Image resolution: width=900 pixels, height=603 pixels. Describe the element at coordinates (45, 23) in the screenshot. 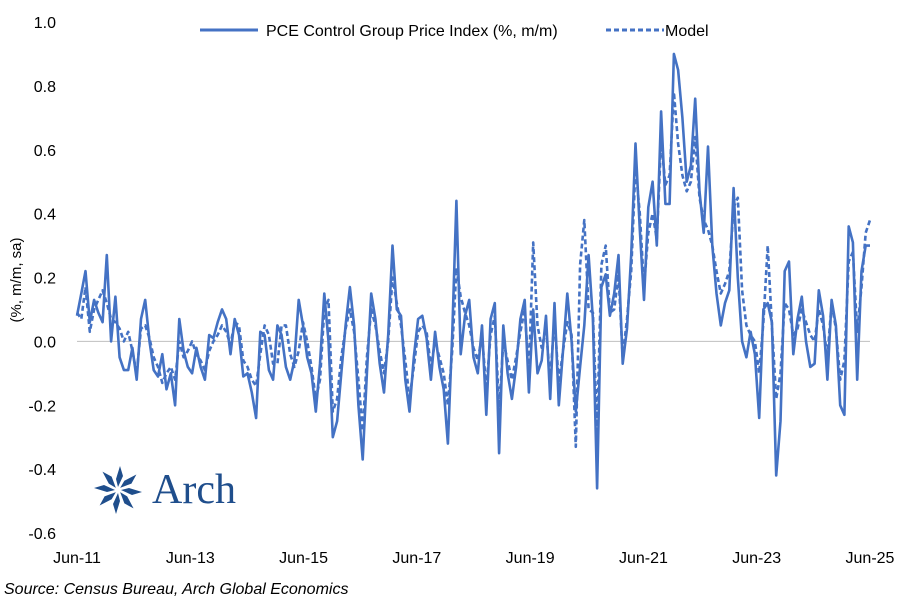

I see `y-tick-label: 1.0` at that location.